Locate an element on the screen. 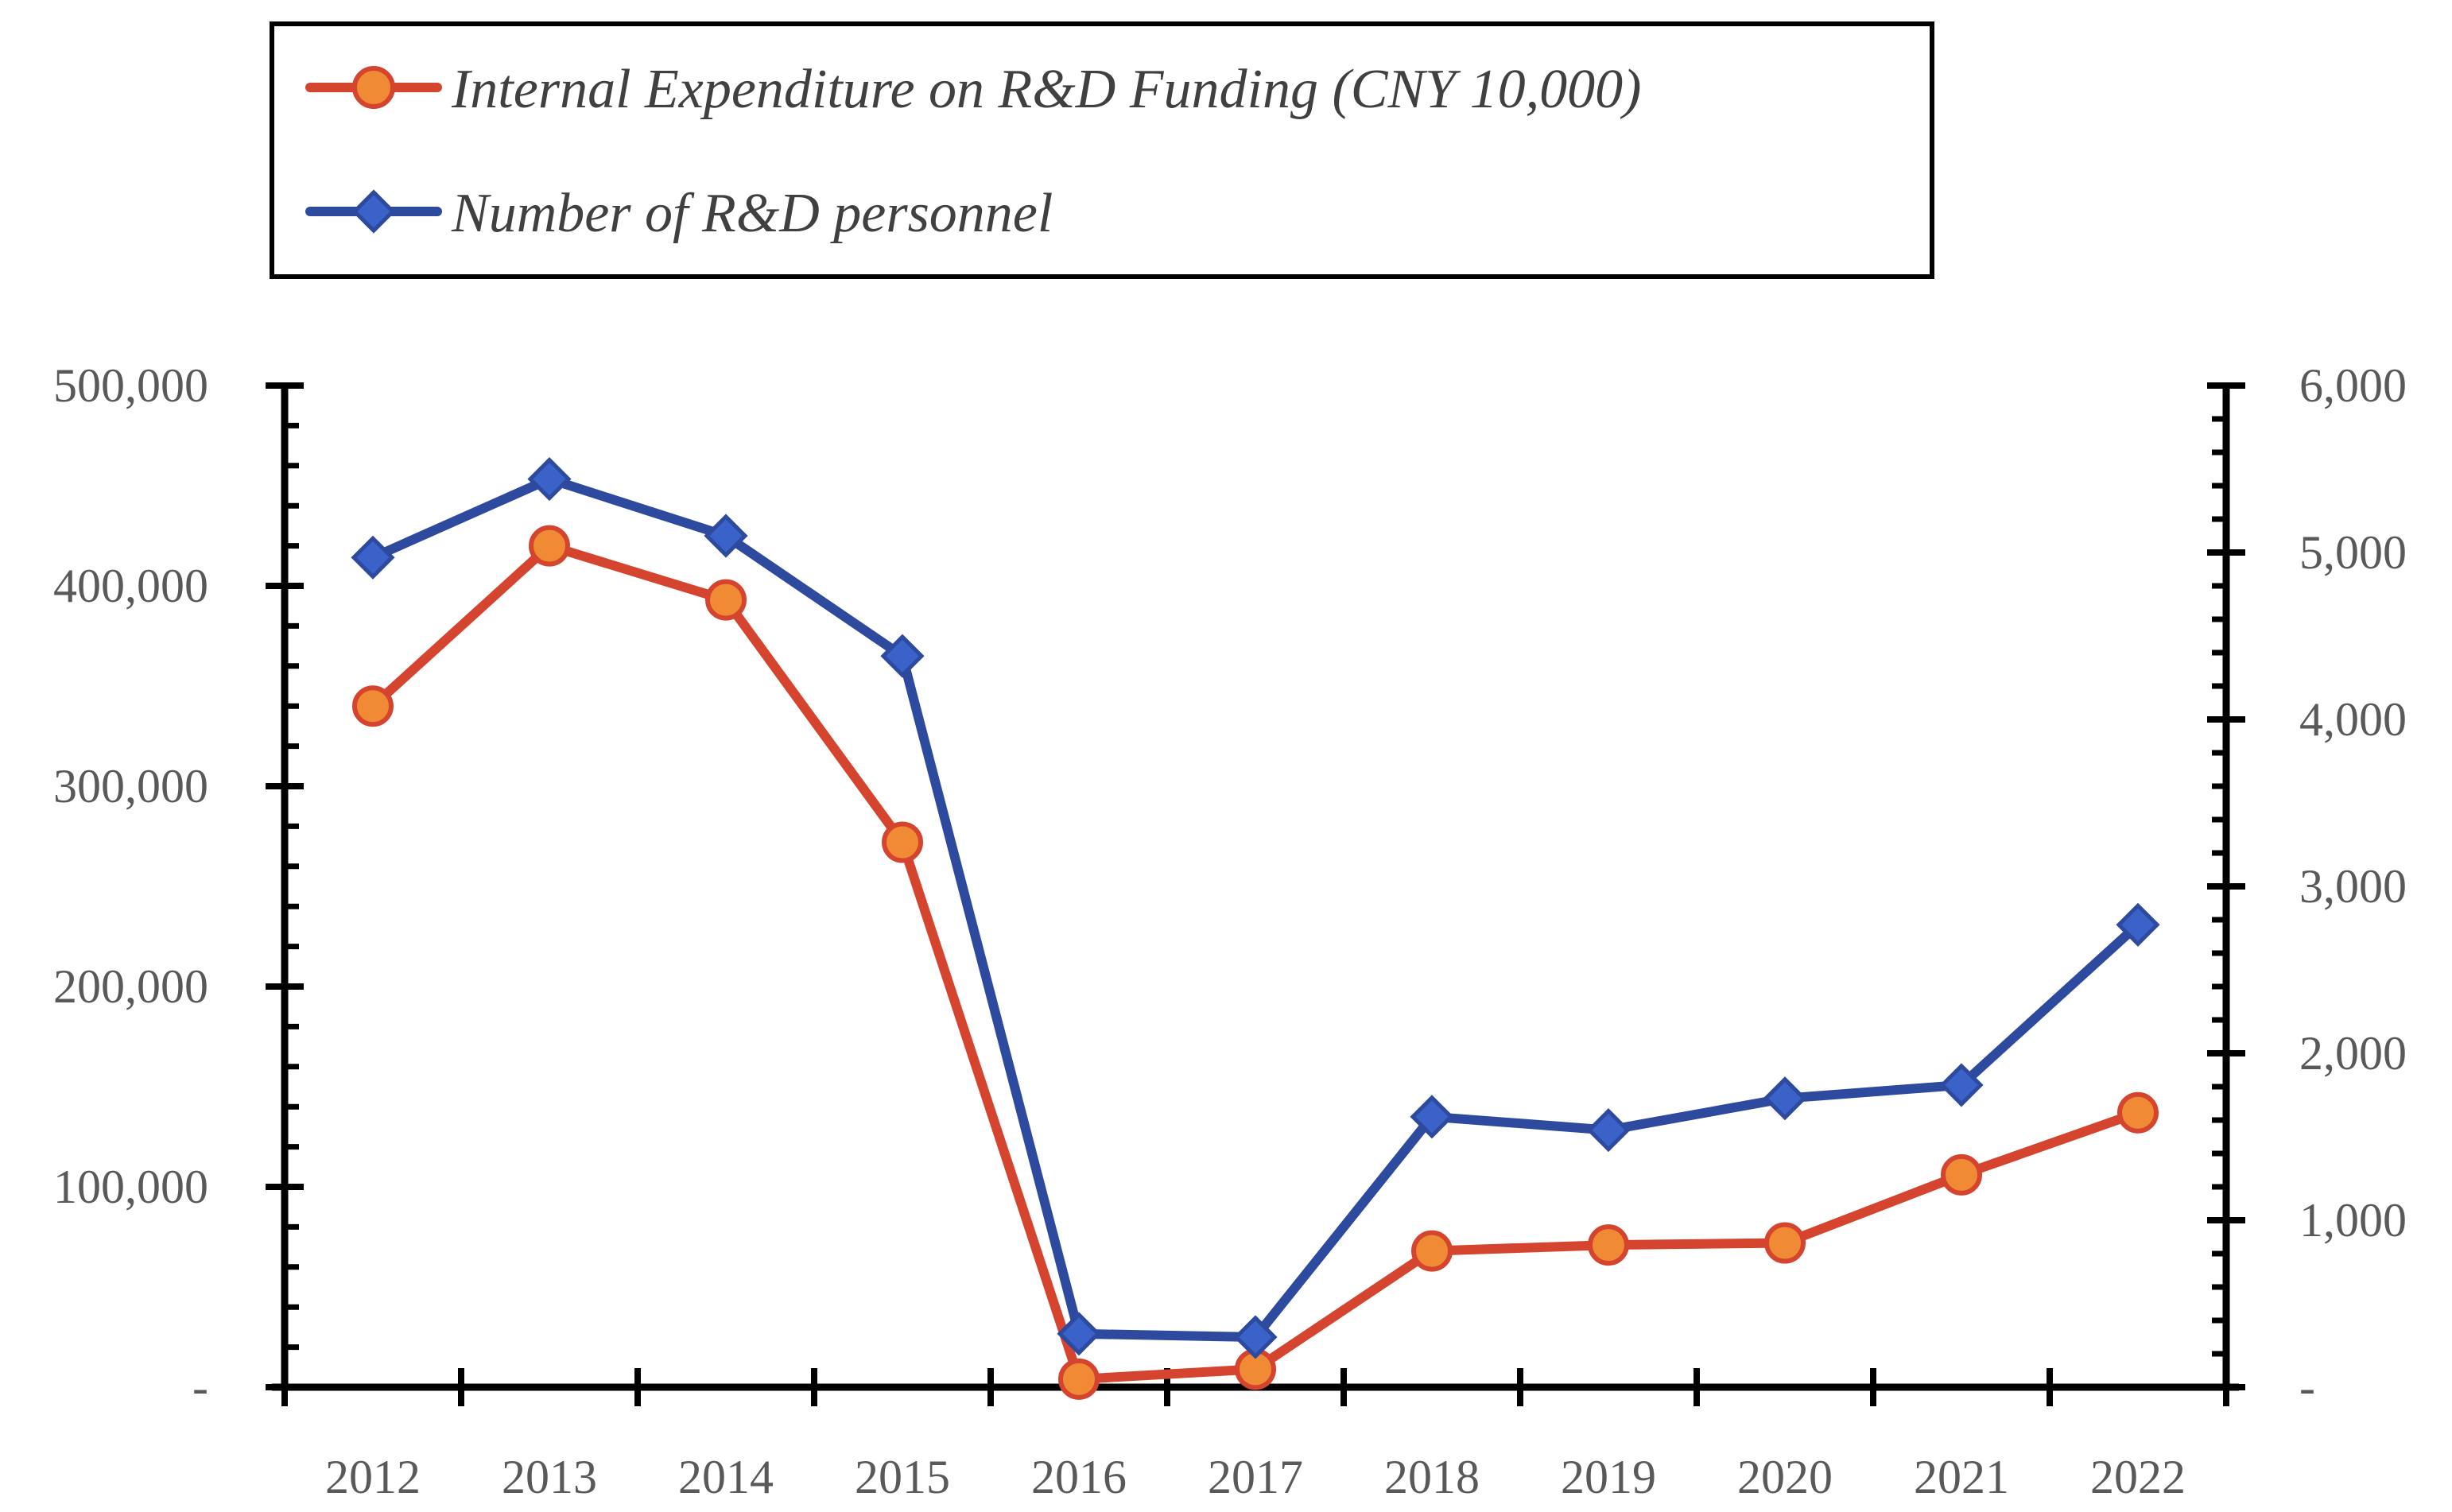  expenditure-point-2013 is located at coordinates (549, 546).